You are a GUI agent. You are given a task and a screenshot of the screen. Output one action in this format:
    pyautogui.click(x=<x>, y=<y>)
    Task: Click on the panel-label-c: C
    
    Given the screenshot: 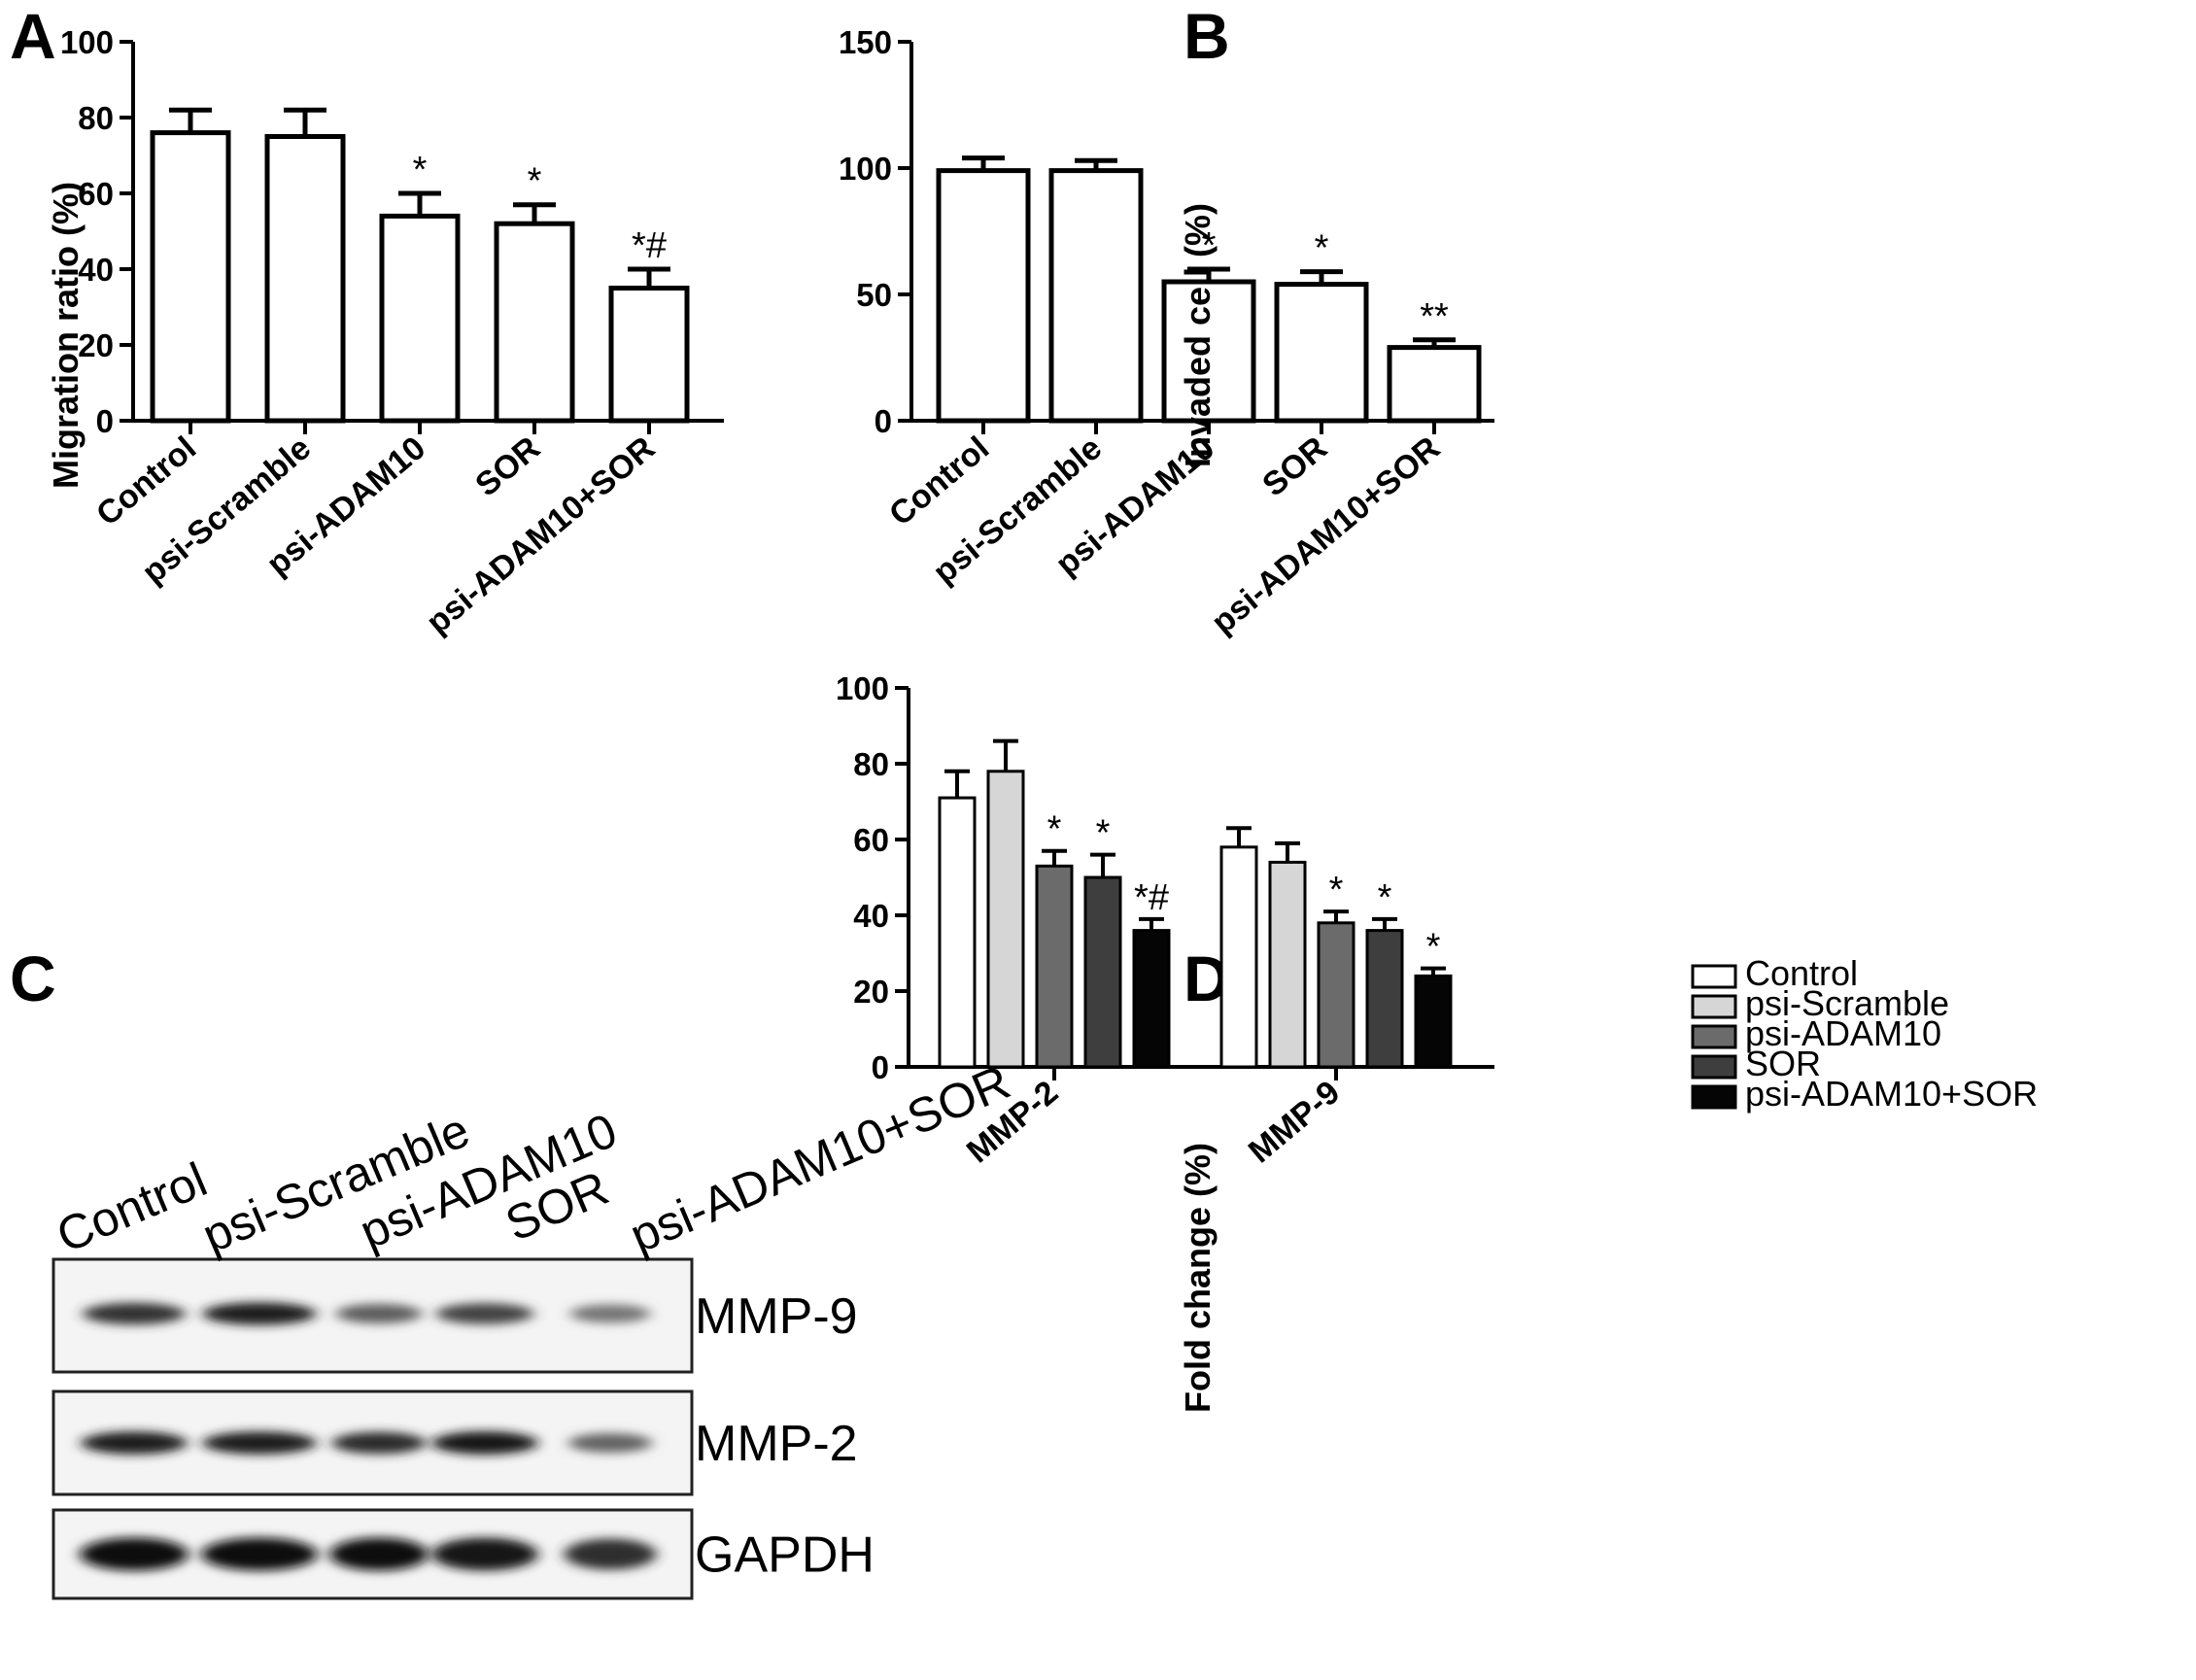 What is the action you would take?
    pyautogui.click(x=33, y=978)
    